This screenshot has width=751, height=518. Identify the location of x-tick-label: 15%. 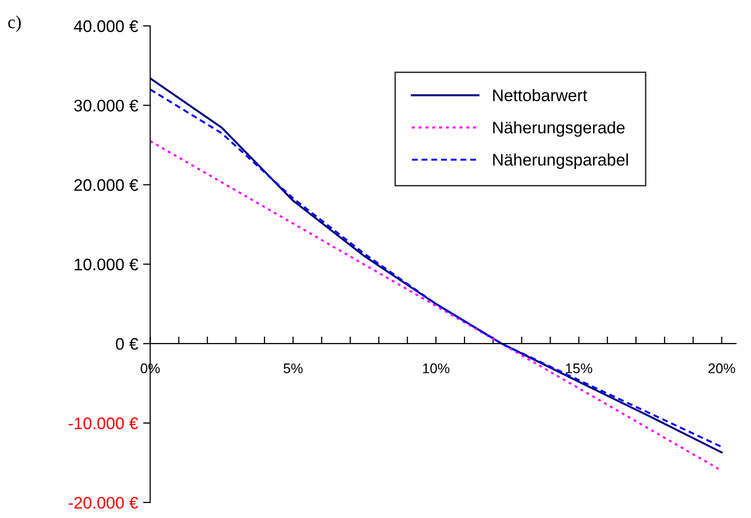
(579, 368).